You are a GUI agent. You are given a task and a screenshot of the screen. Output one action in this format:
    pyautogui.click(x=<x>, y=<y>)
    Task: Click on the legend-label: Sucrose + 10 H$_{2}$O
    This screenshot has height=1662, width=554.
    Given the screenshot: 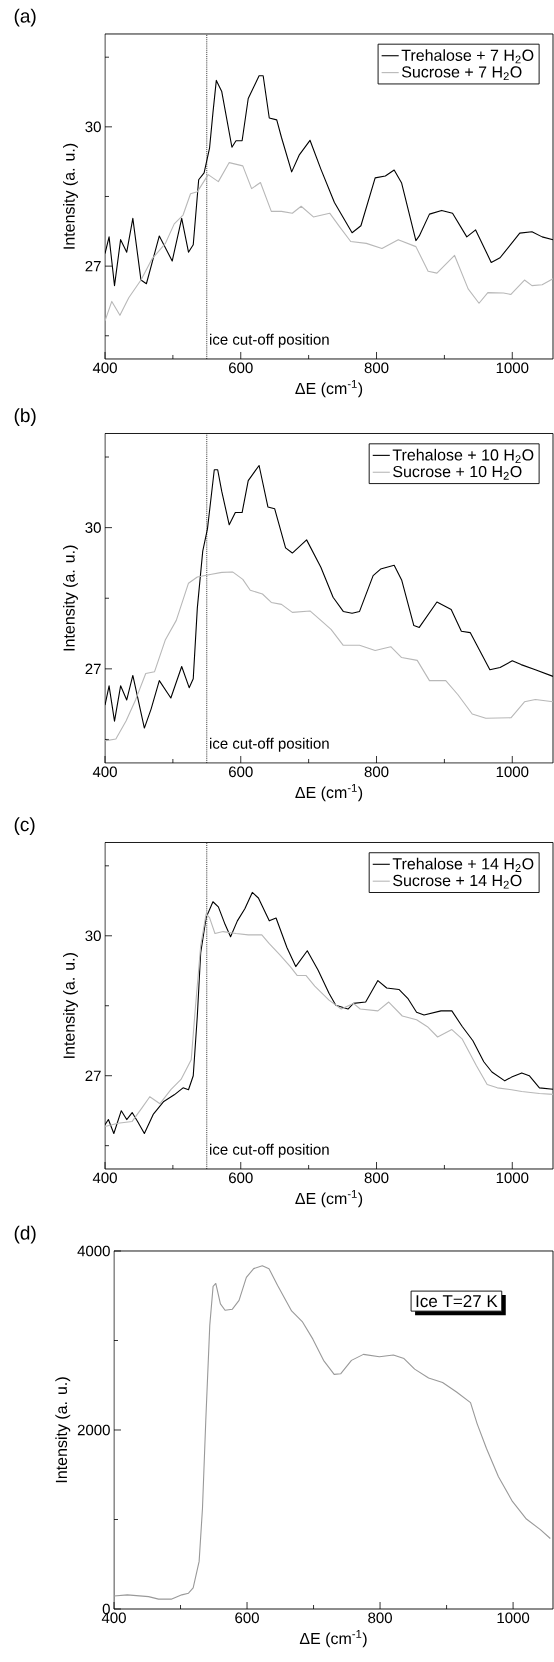 What is the action you would take?
    pyautogui.click(x=457, y=472)
    